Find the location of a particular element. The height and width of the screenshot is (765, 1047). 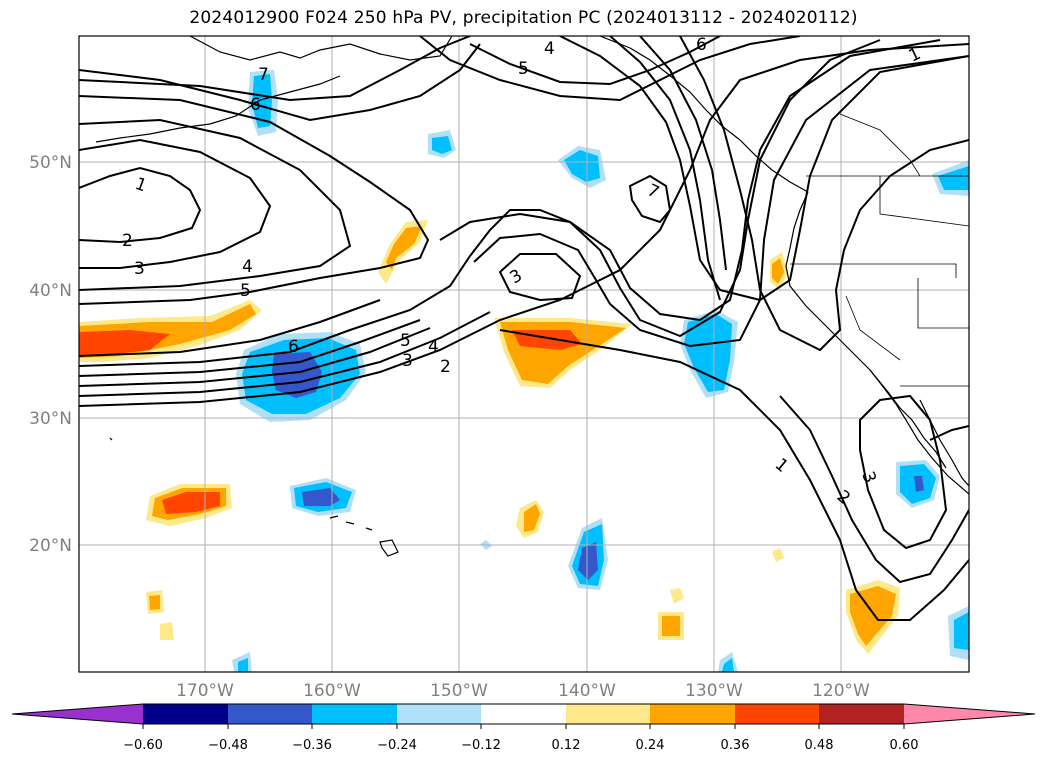

pv-contour-cutoff-c is located at coordinates (540, 277).